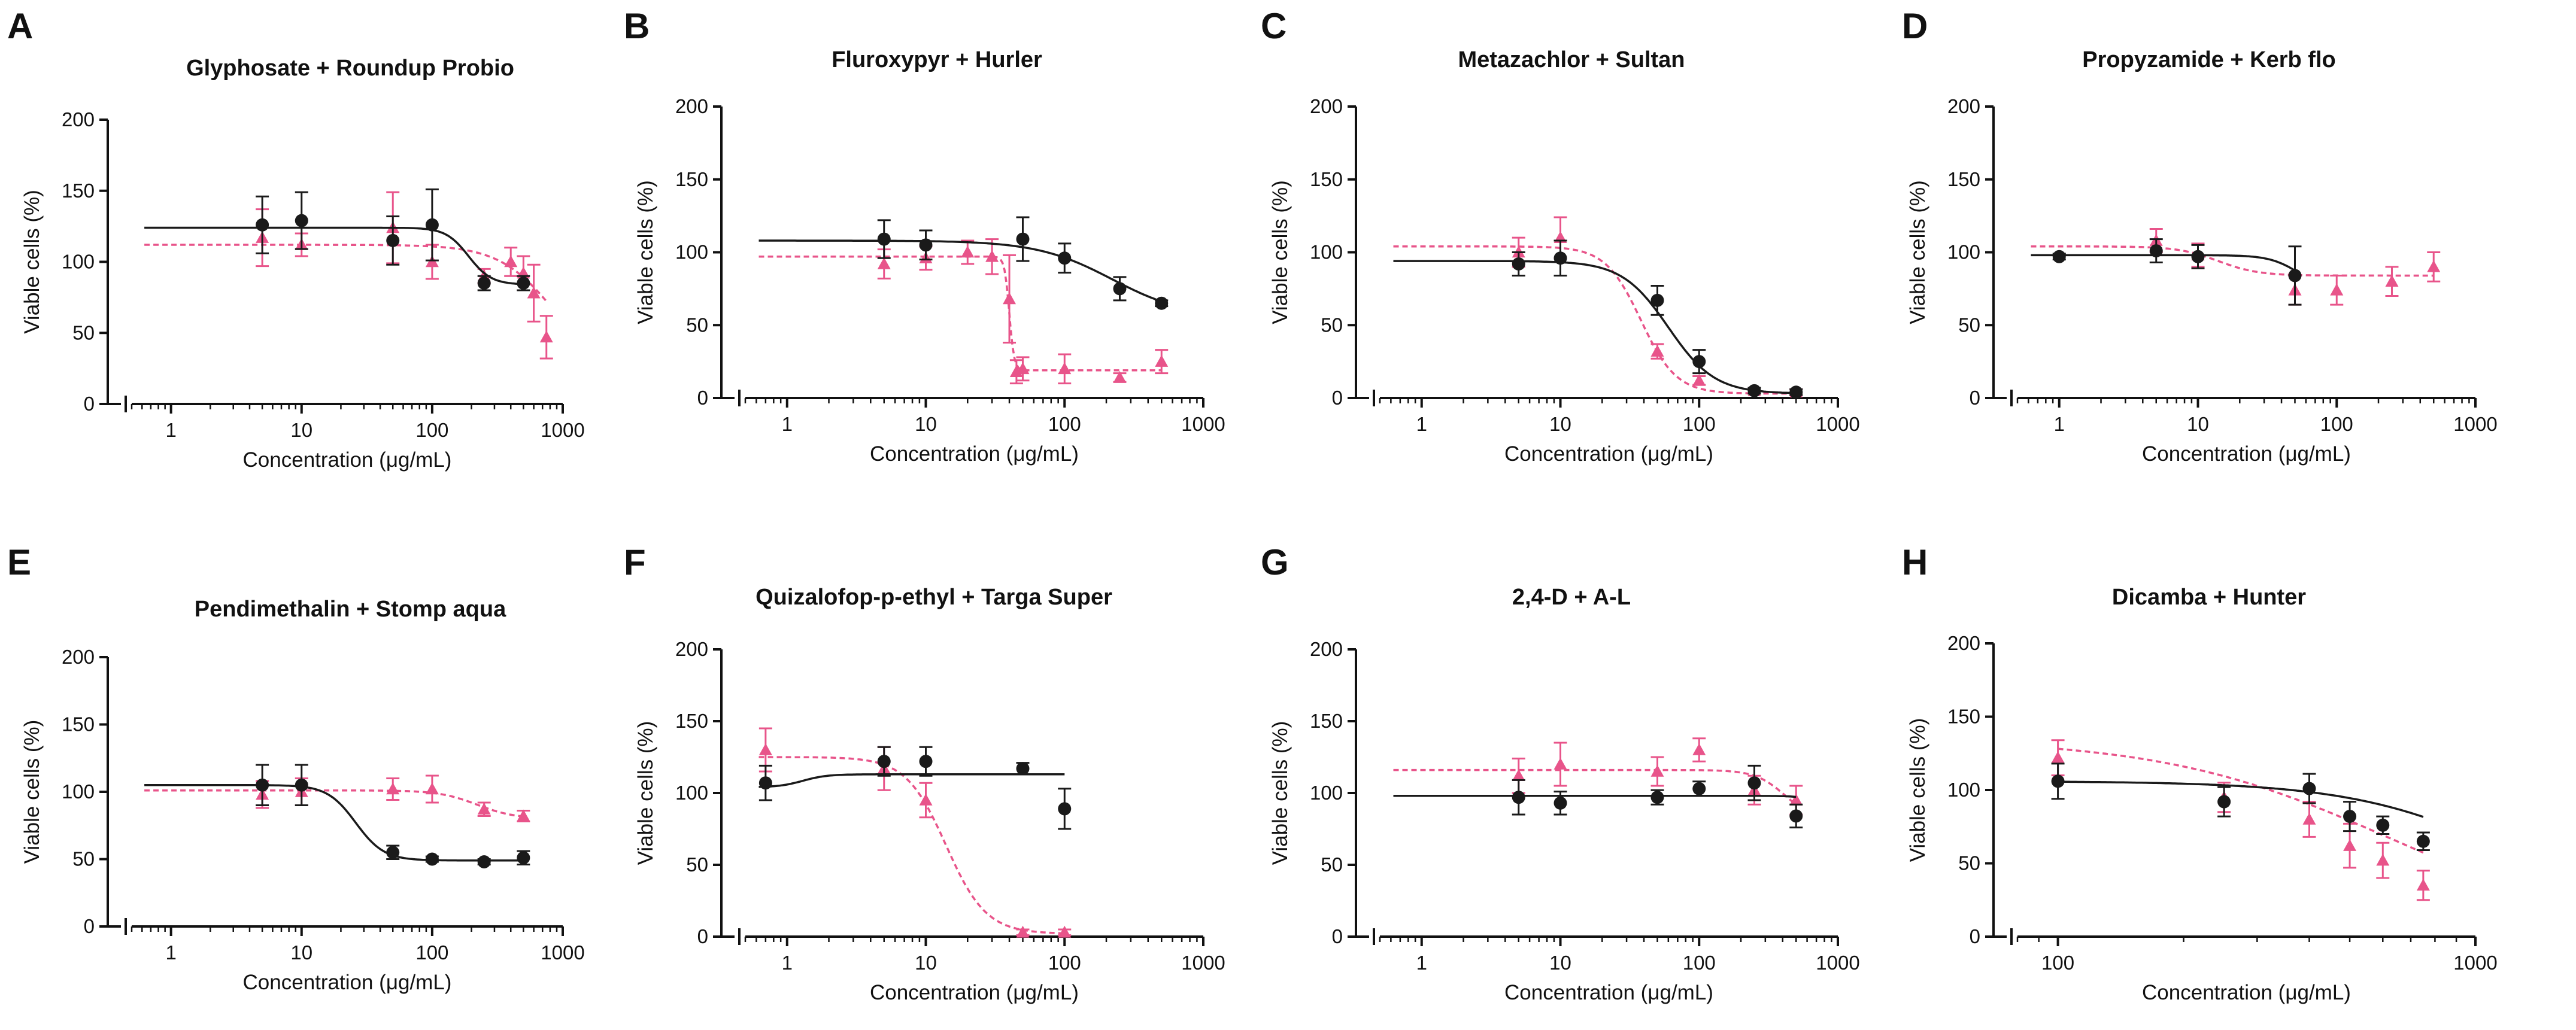 This screenshot has height=1030, width=2576. Describe the element at coordinates (1915, 562) in the screenshot. I see `panel-letter: H` at that location.